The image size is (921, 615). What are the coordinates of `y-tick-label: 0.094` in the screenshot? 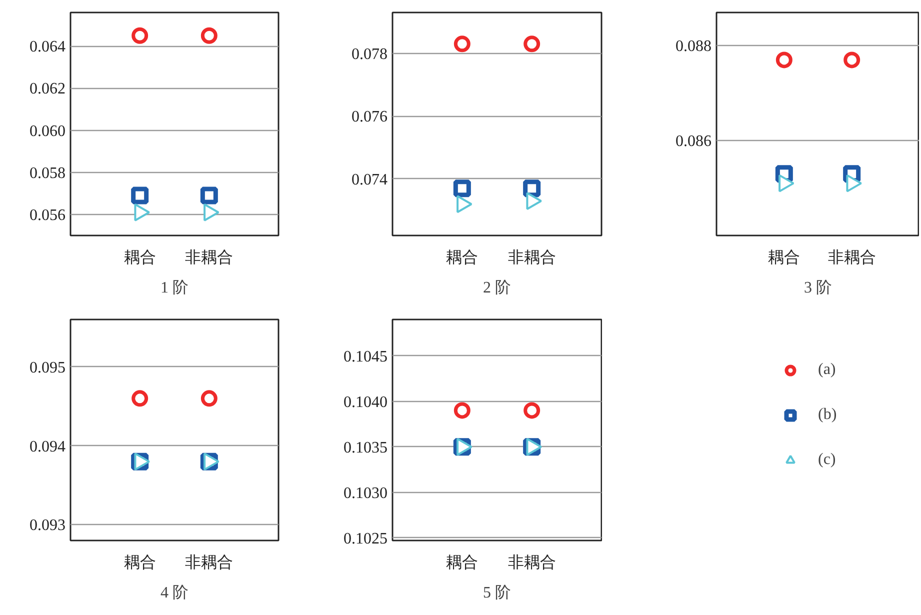 It's located at (48, 447).